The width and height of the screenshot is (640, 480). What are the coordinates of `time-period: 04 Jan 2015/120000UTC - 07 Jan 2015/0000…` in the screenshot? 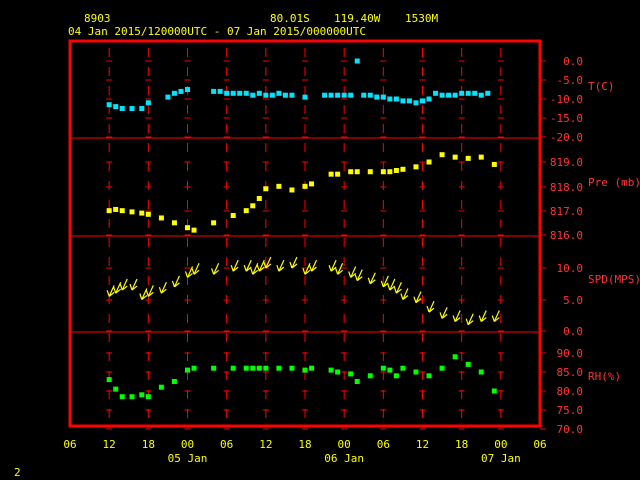 It's located at (217, 31).